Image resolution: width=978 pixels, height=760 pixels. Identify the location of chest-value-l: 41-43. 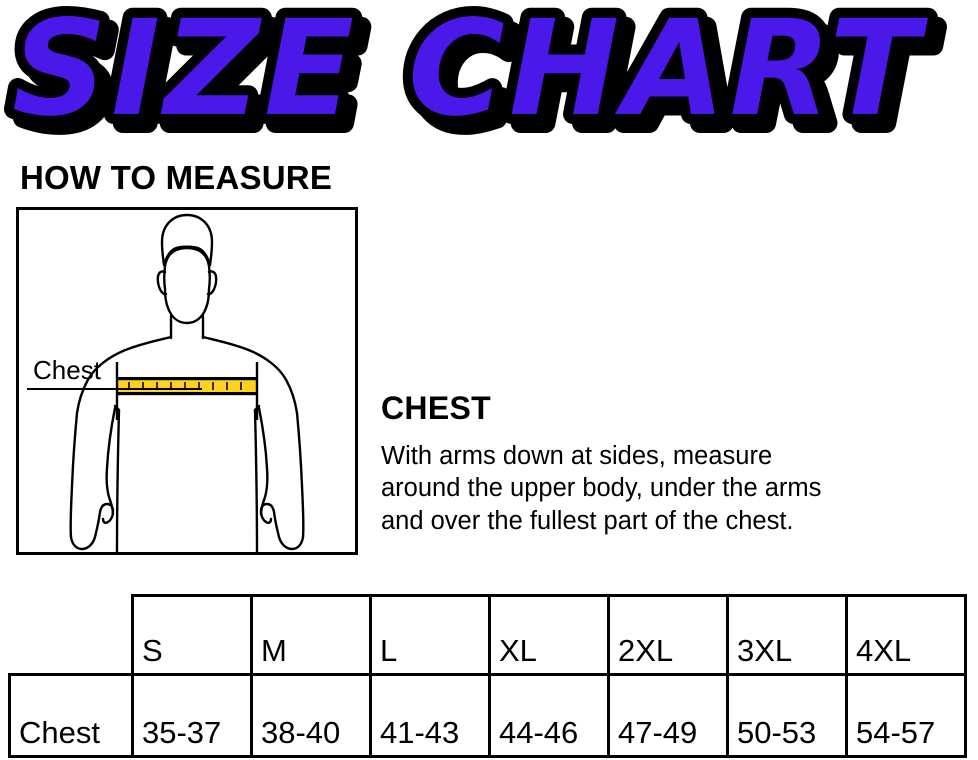
(430, 715).